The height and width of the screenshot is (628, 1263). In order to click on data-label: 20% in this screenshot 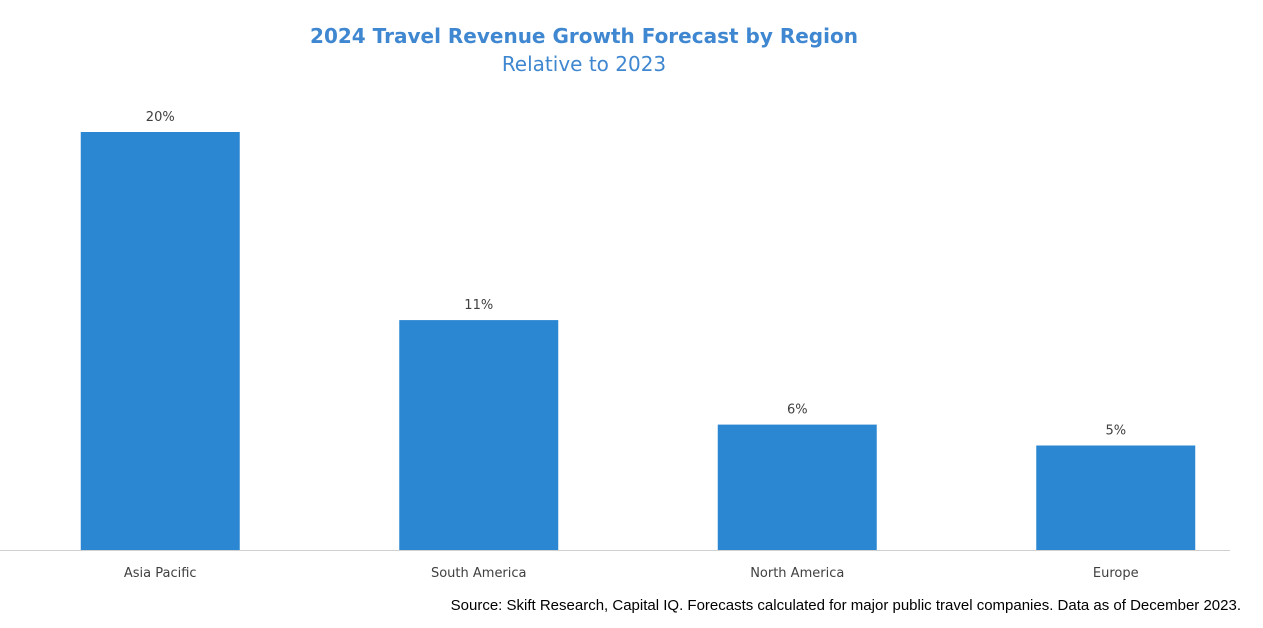, I will do `click(160, 117)`.